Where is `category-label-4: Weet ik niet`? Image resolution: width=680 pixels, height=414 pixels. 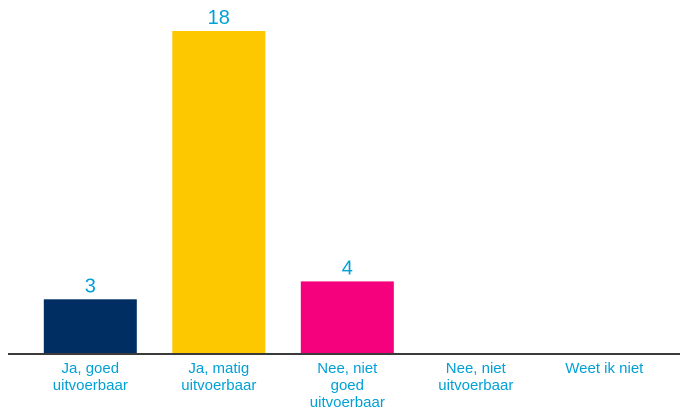
category-label-4: Weet ik niet is located at coordinates (604, 368).